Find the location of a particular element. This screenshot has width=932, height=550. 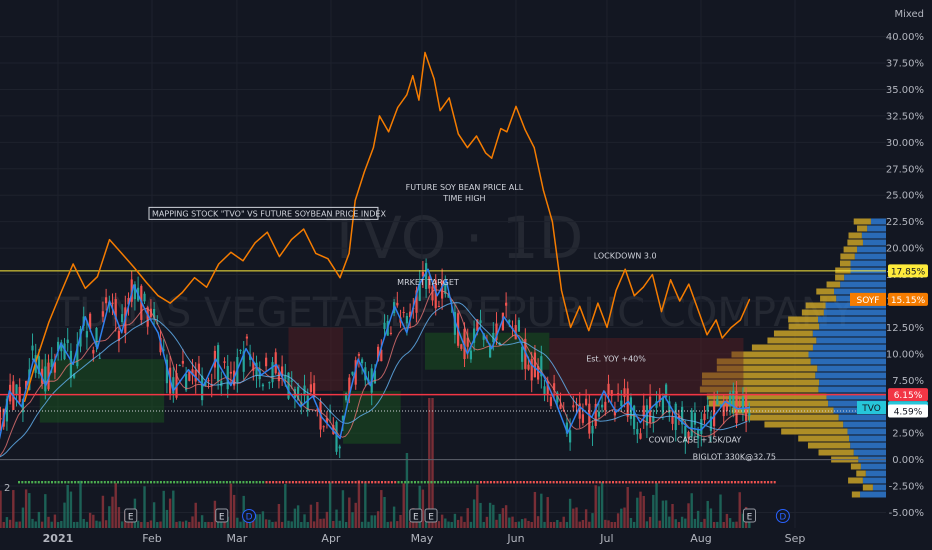

x-tick-label: Feb is located at coordinates (151, 538).